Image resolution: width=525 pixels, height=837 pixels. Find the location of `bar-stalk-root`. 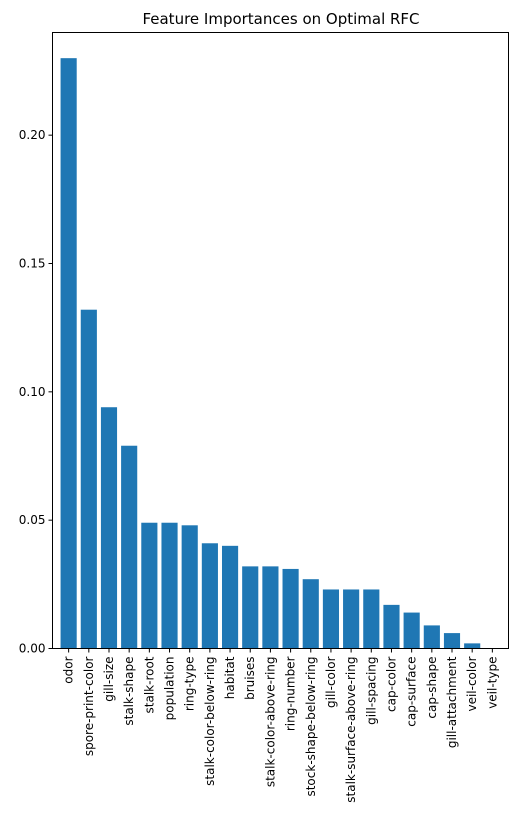

bar-stalk-root is located at coordinates (149, 585).